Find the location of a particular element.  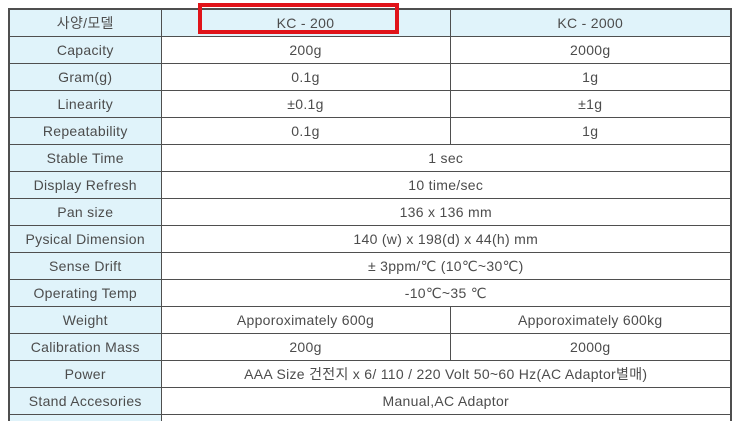

row-label: Calibration Mass is located at coordinates (85, 347).